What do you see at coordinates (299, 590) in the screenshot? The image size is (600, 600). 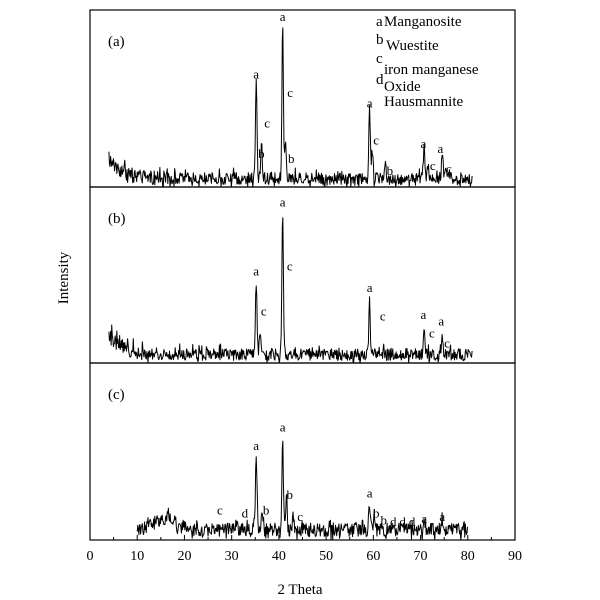 I see `x-axis-label: 2 Theta` at bounding box center [299, 590].